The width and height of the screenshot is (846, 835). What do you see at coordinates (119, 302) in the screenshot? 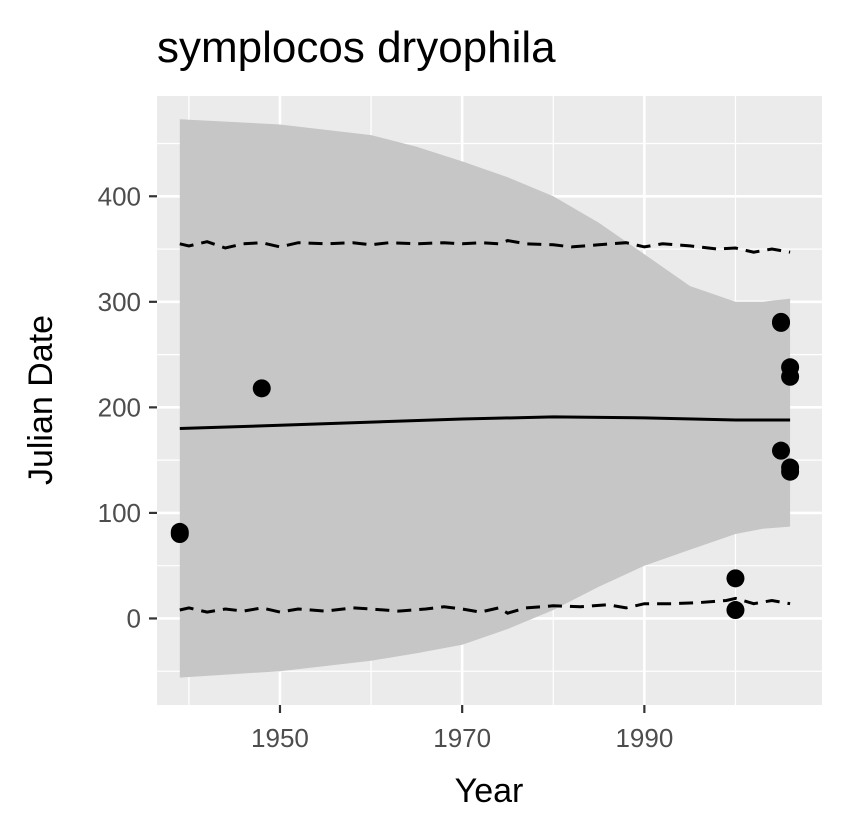
I see `y-tick-label: 300` at bounding box center [119, 302].